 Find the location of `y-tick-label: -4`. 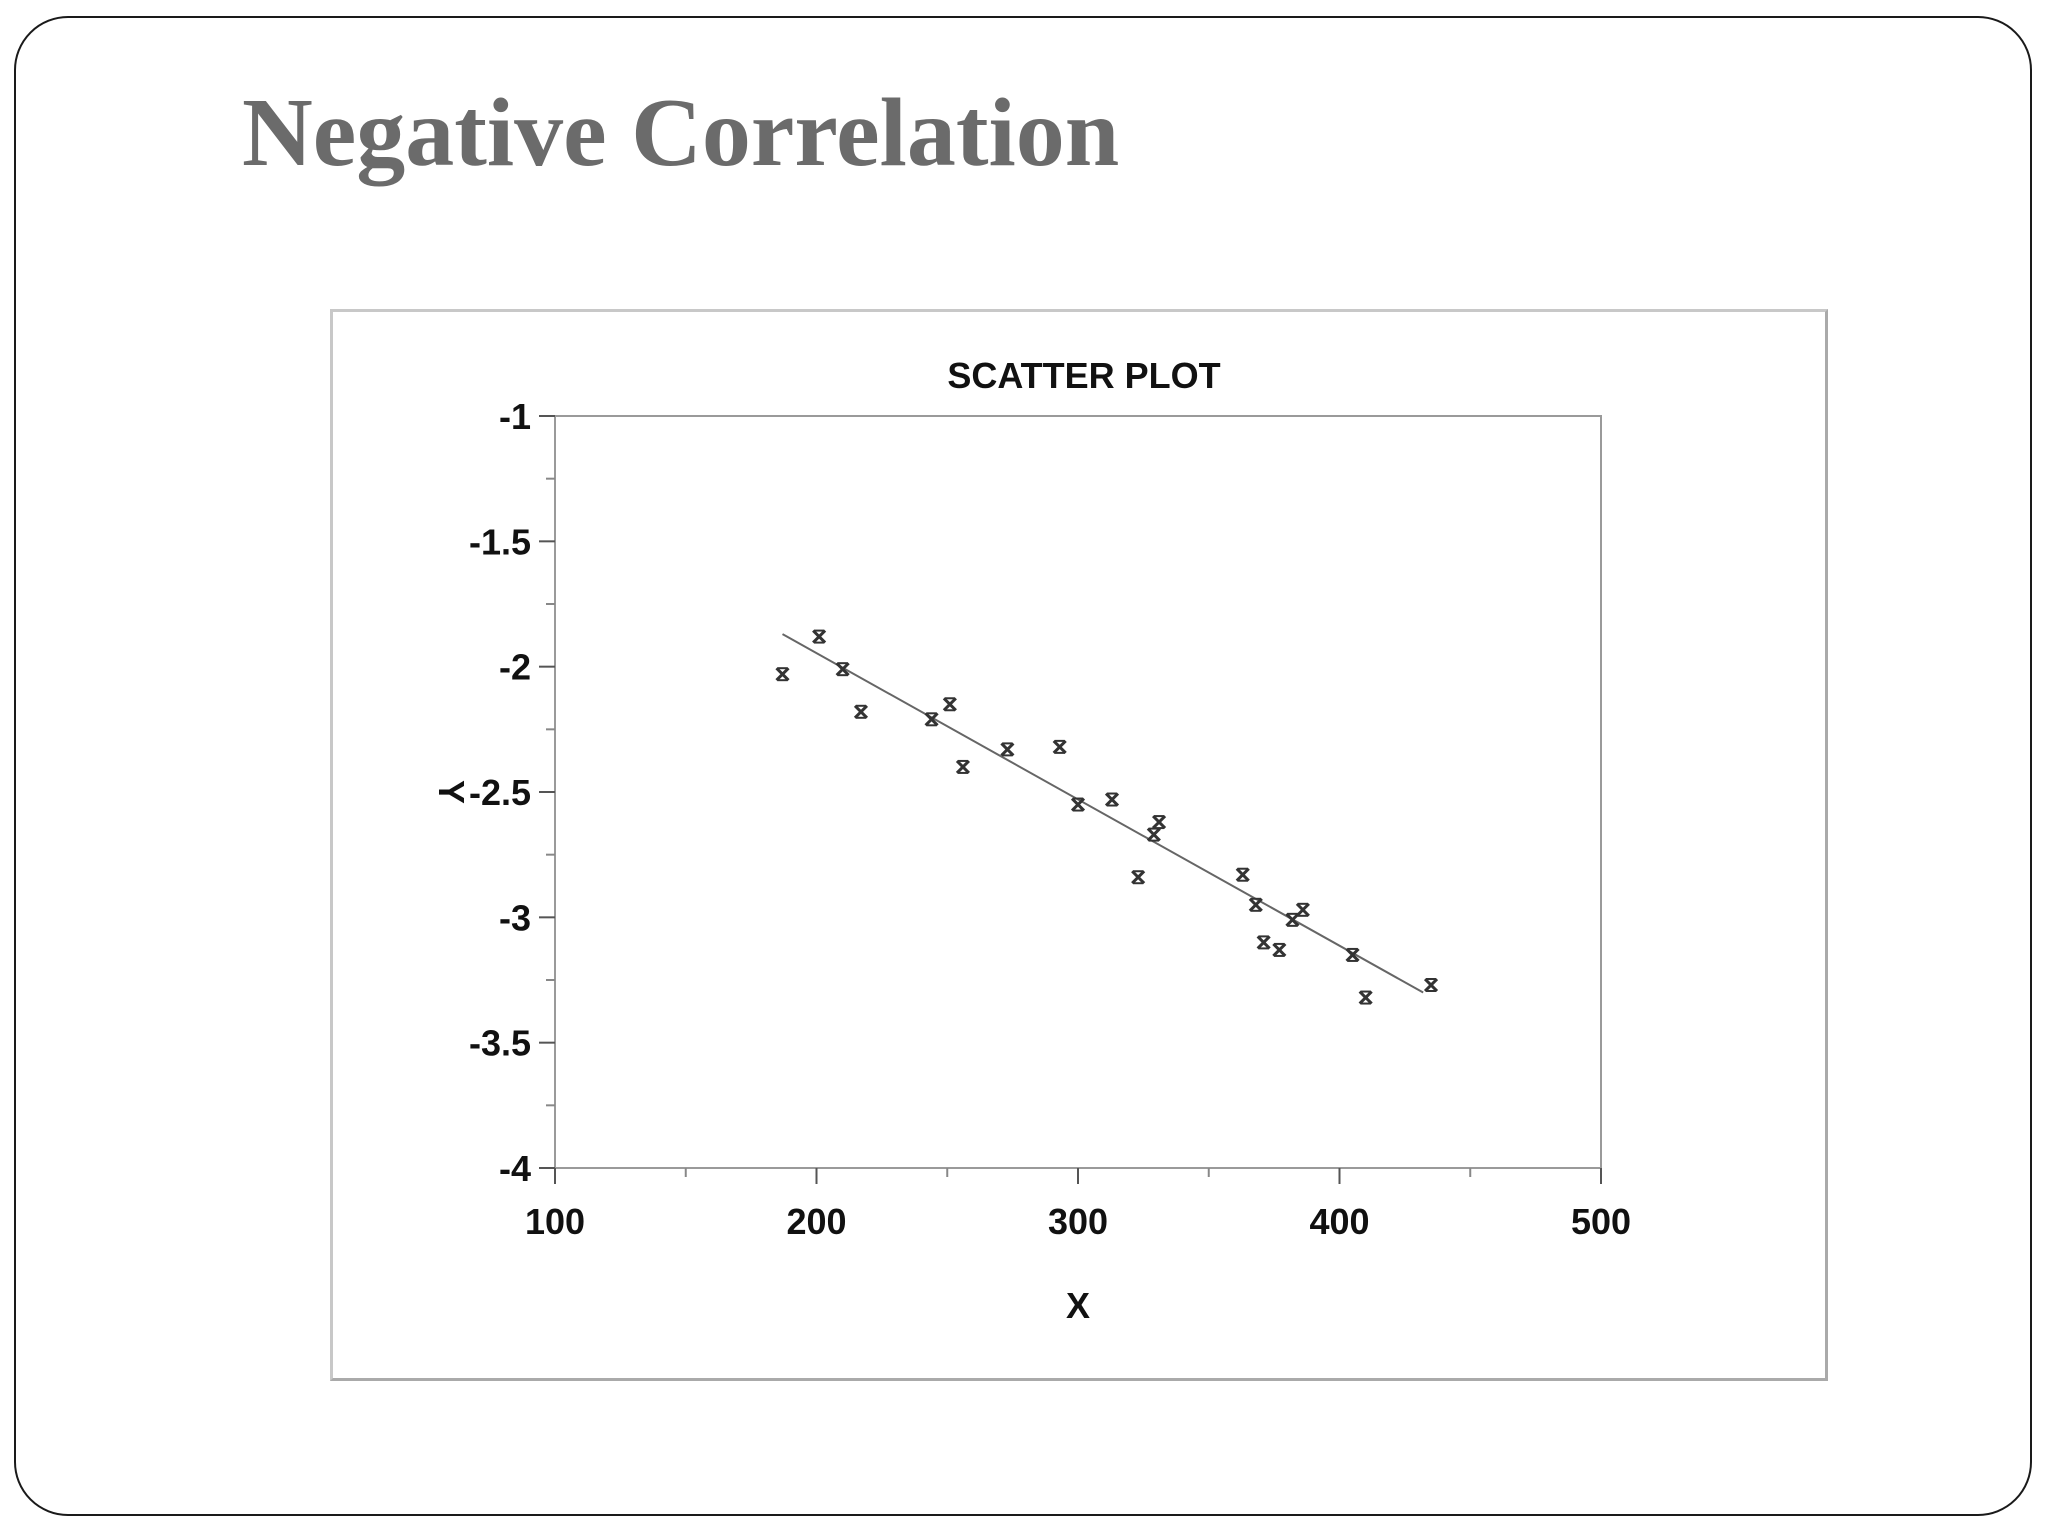

y-tick-label: -4 is located at coordinates (515, 1168).